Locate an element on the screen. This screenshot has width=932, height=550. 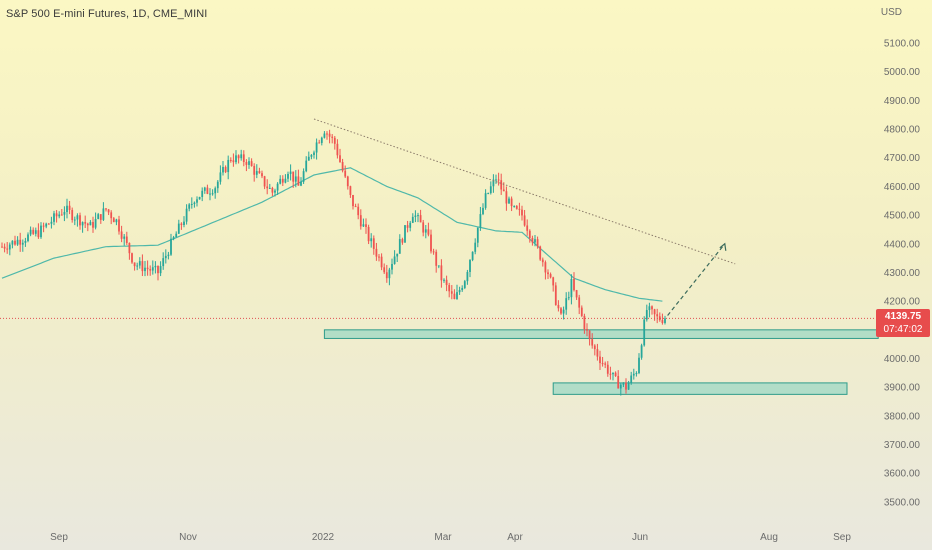
y-tick-label: 4700.00 is located at coordinates (902, 158).